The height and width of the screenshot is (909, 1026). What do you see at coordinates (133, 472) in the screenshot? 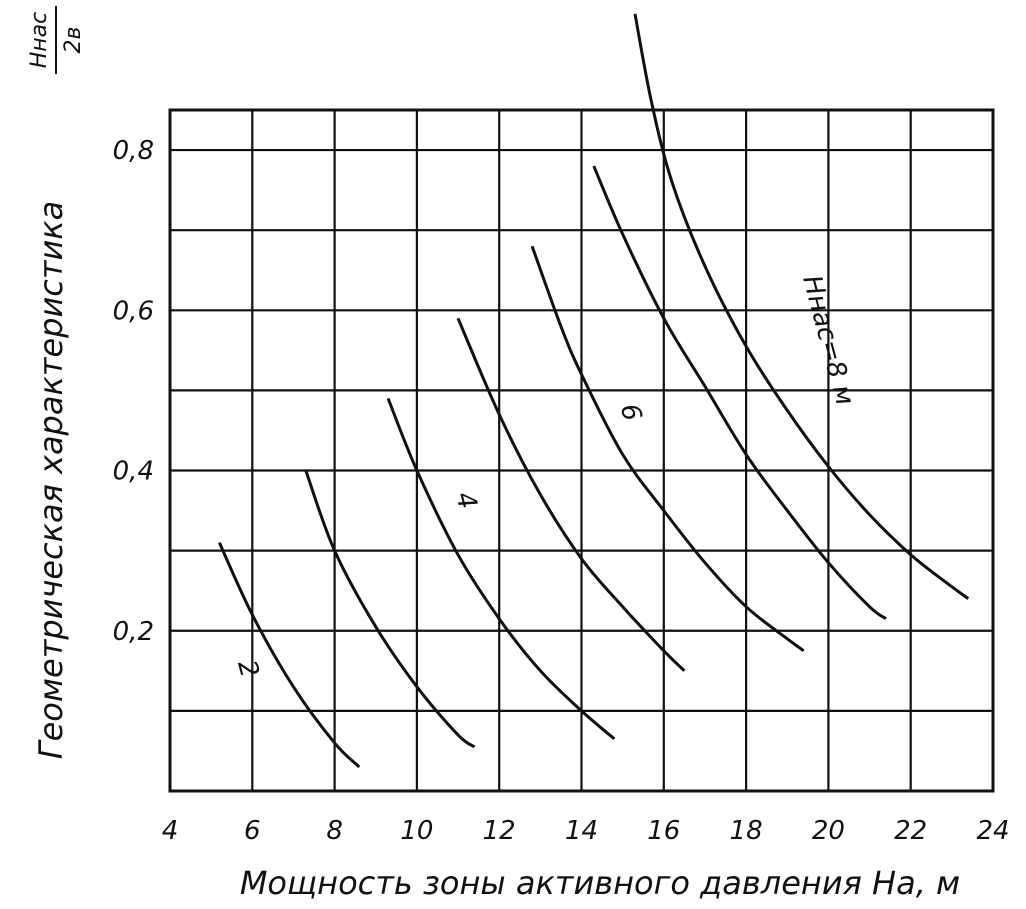
I see `y-tick-label-1: 0,4` at bounding box center [133, 472].